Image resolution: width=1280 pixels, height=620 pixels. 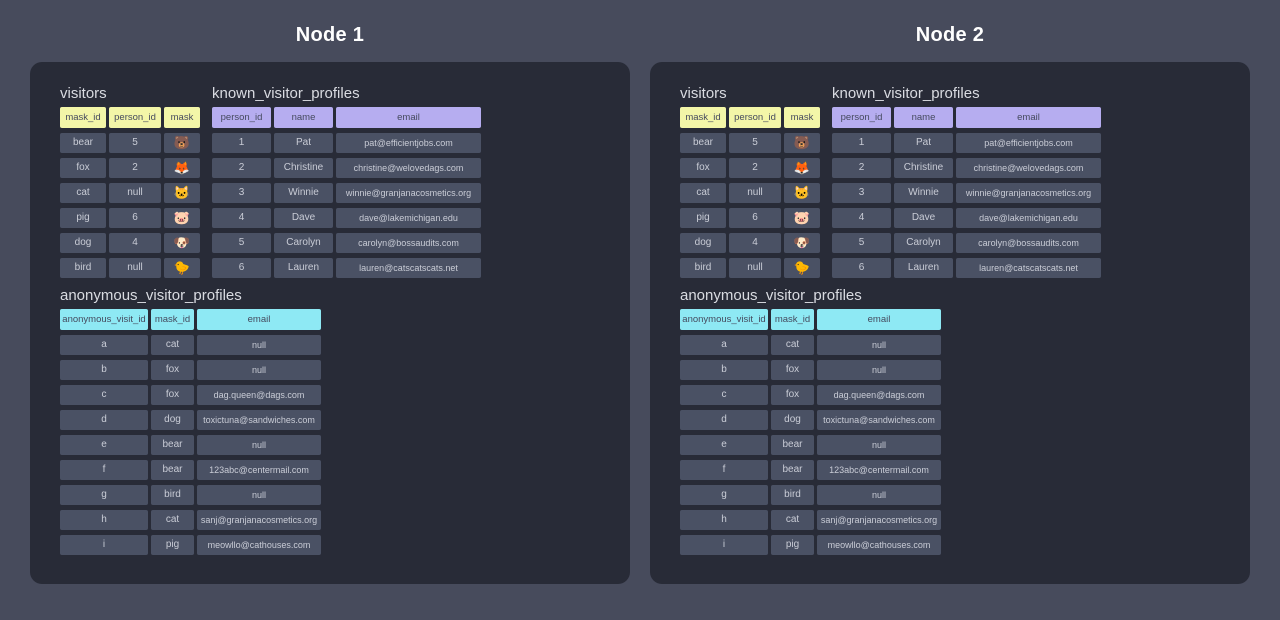 What do you see at coordinates (1028, 268) in the screenshot?
I see `cell-email: lauren@catscatscats.net` at bounding box center [1028, 268].